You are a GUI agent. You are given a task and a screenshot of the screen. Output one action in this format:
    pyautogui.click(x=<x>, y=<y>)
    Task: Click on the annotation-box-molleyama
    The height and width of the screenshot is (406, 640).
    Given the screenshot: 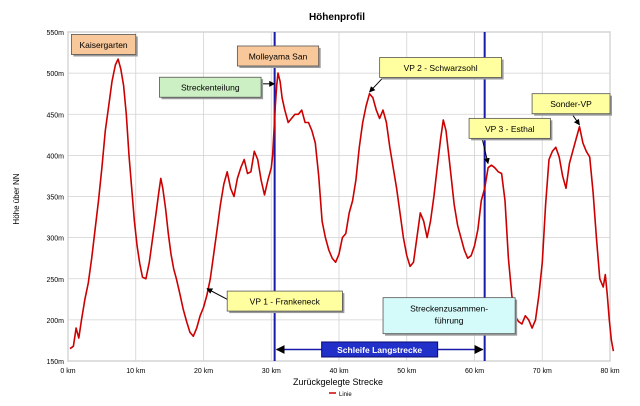 What is the action you would take?
    pyautogui.click(x=278, y=56)
    